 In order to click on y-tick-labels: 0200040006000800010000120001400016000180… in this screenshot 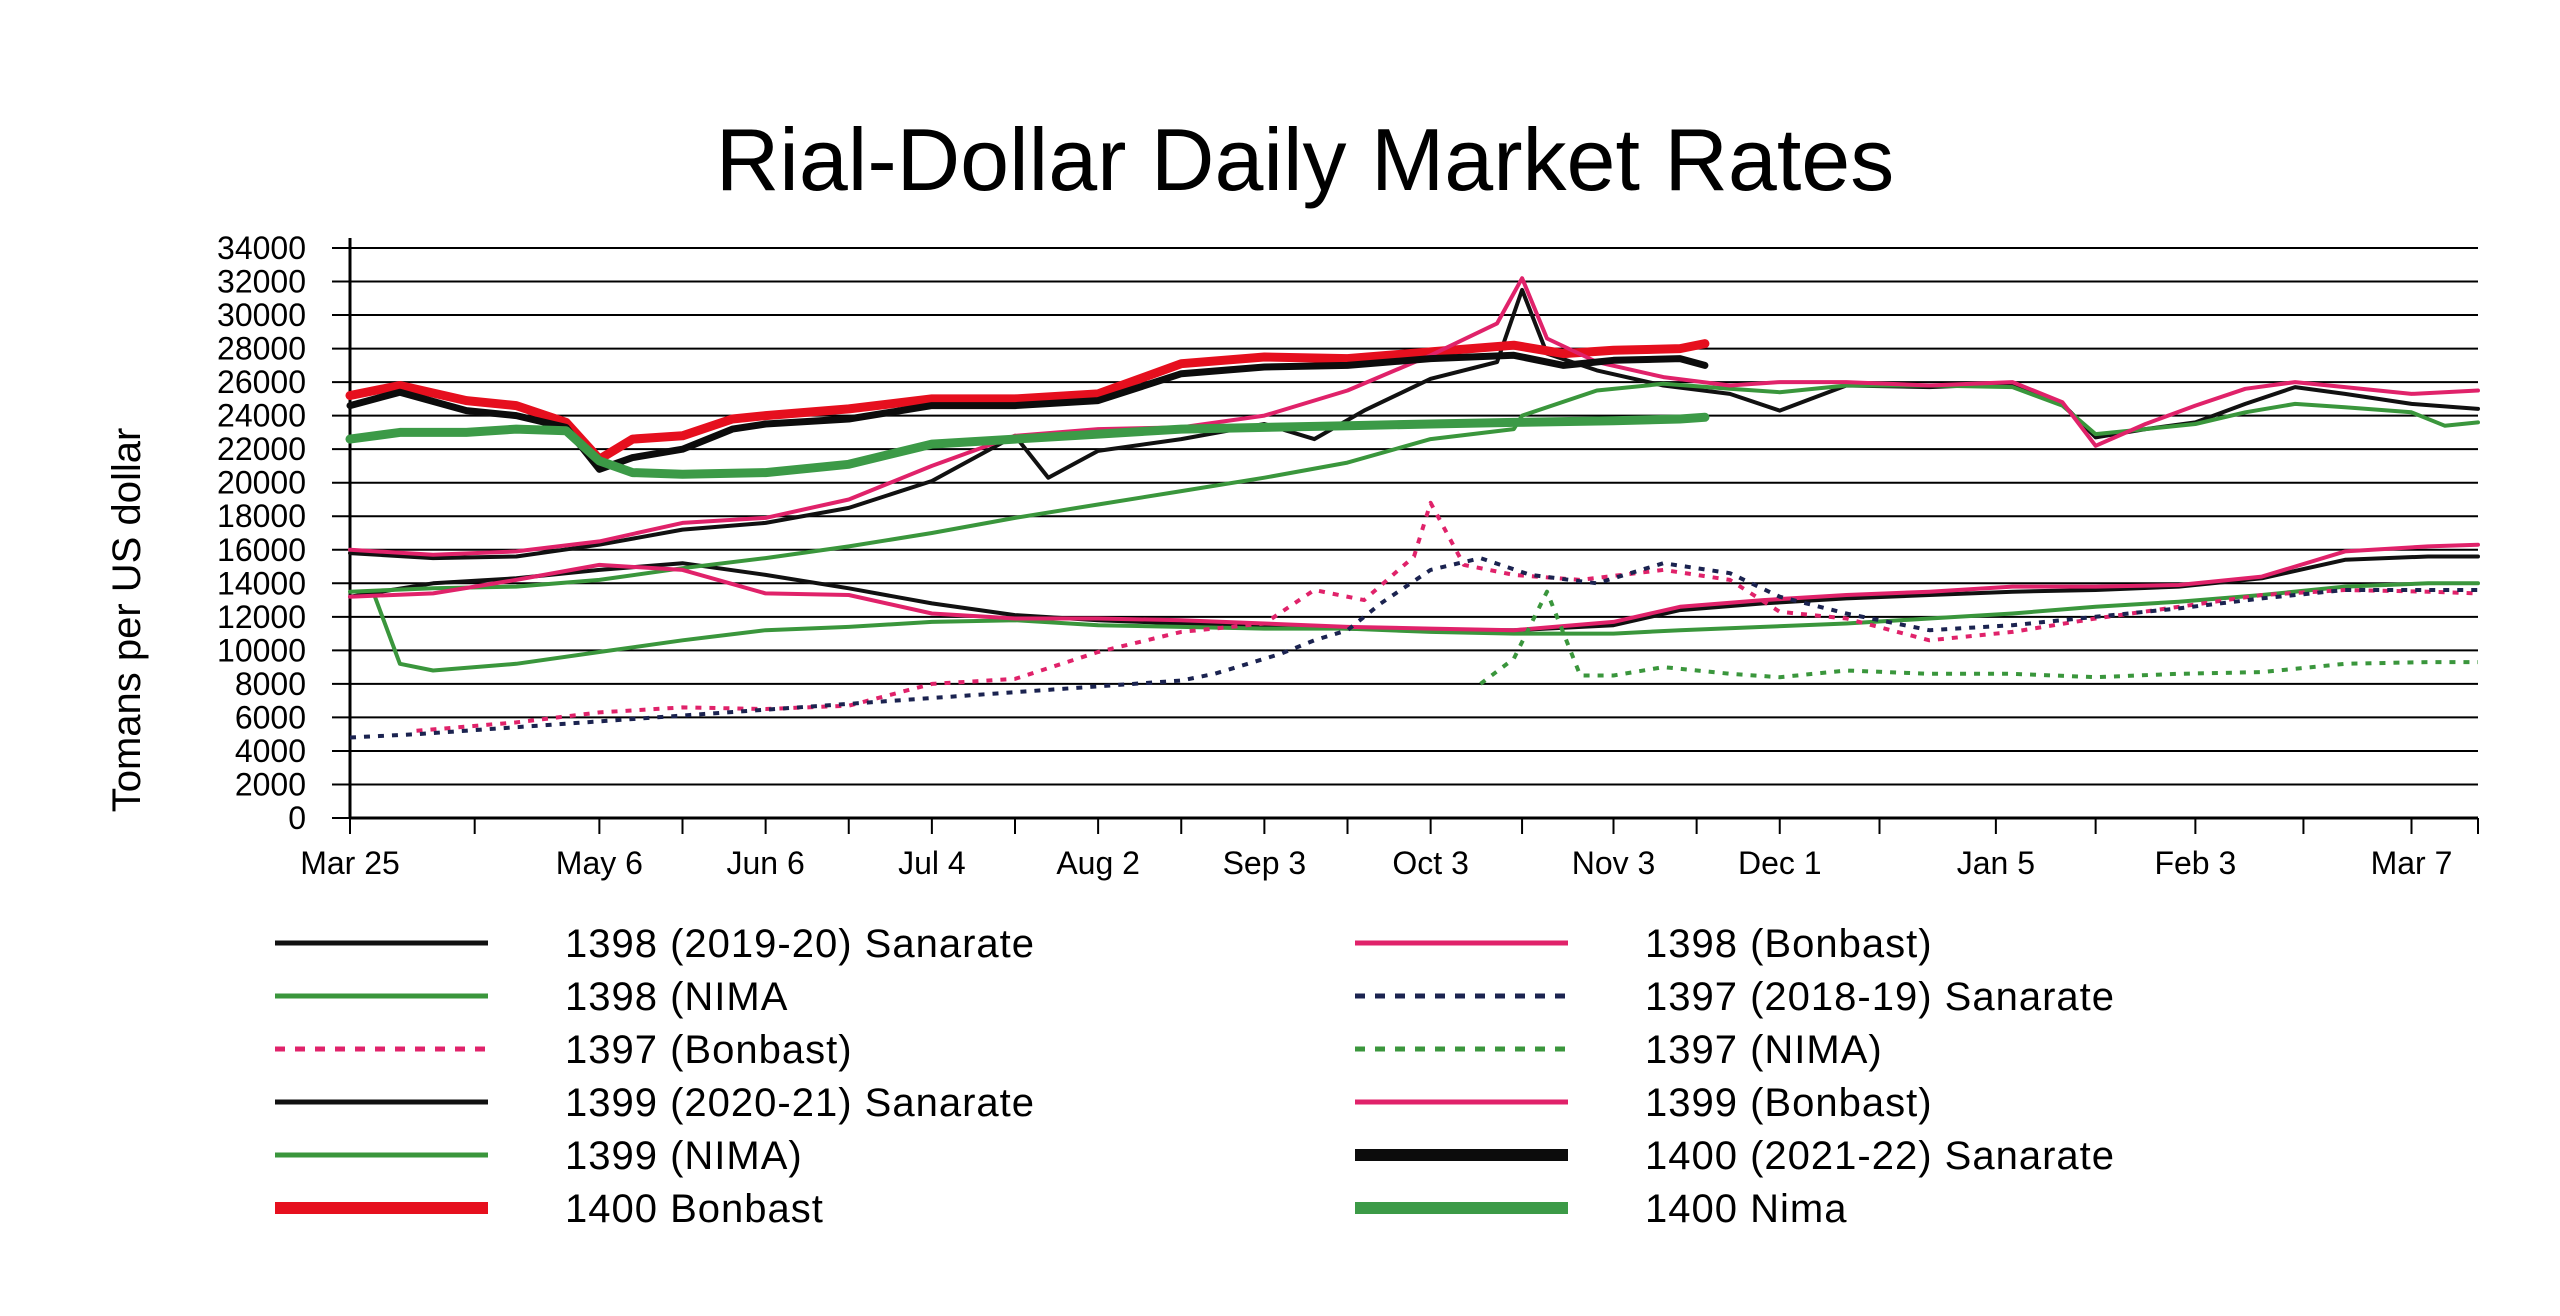, I will do `click(261, 533)`.